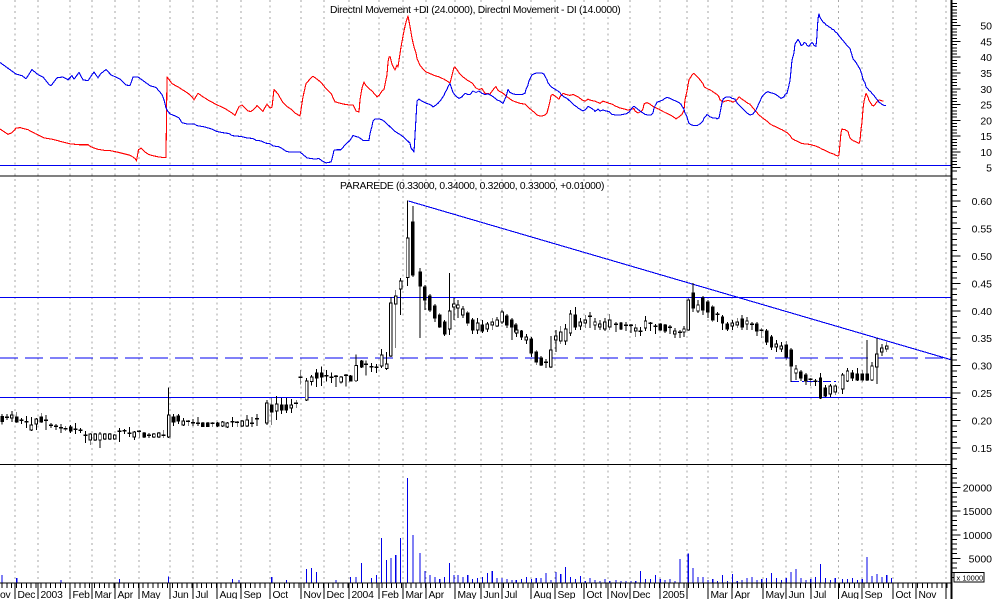 The image size is (994, 599). Describe the element at coordinates (970, 577) in the screenshot. I see `svg-text: x 10000` at that location.